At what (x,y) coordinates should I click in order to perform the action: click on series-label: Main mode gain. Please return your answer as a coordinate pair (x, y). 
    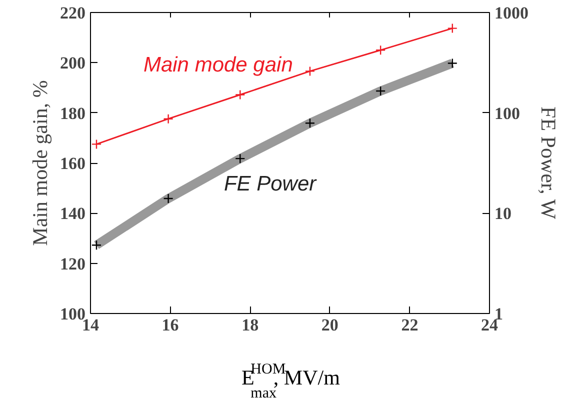
    Looking at the image, I should click on (218, 65).